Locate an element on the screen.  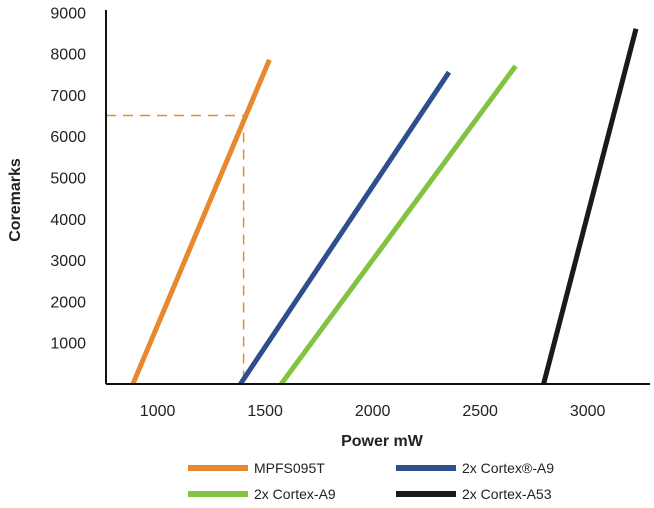
legend-label: MPFS095T is located at coordinates (289, 468).